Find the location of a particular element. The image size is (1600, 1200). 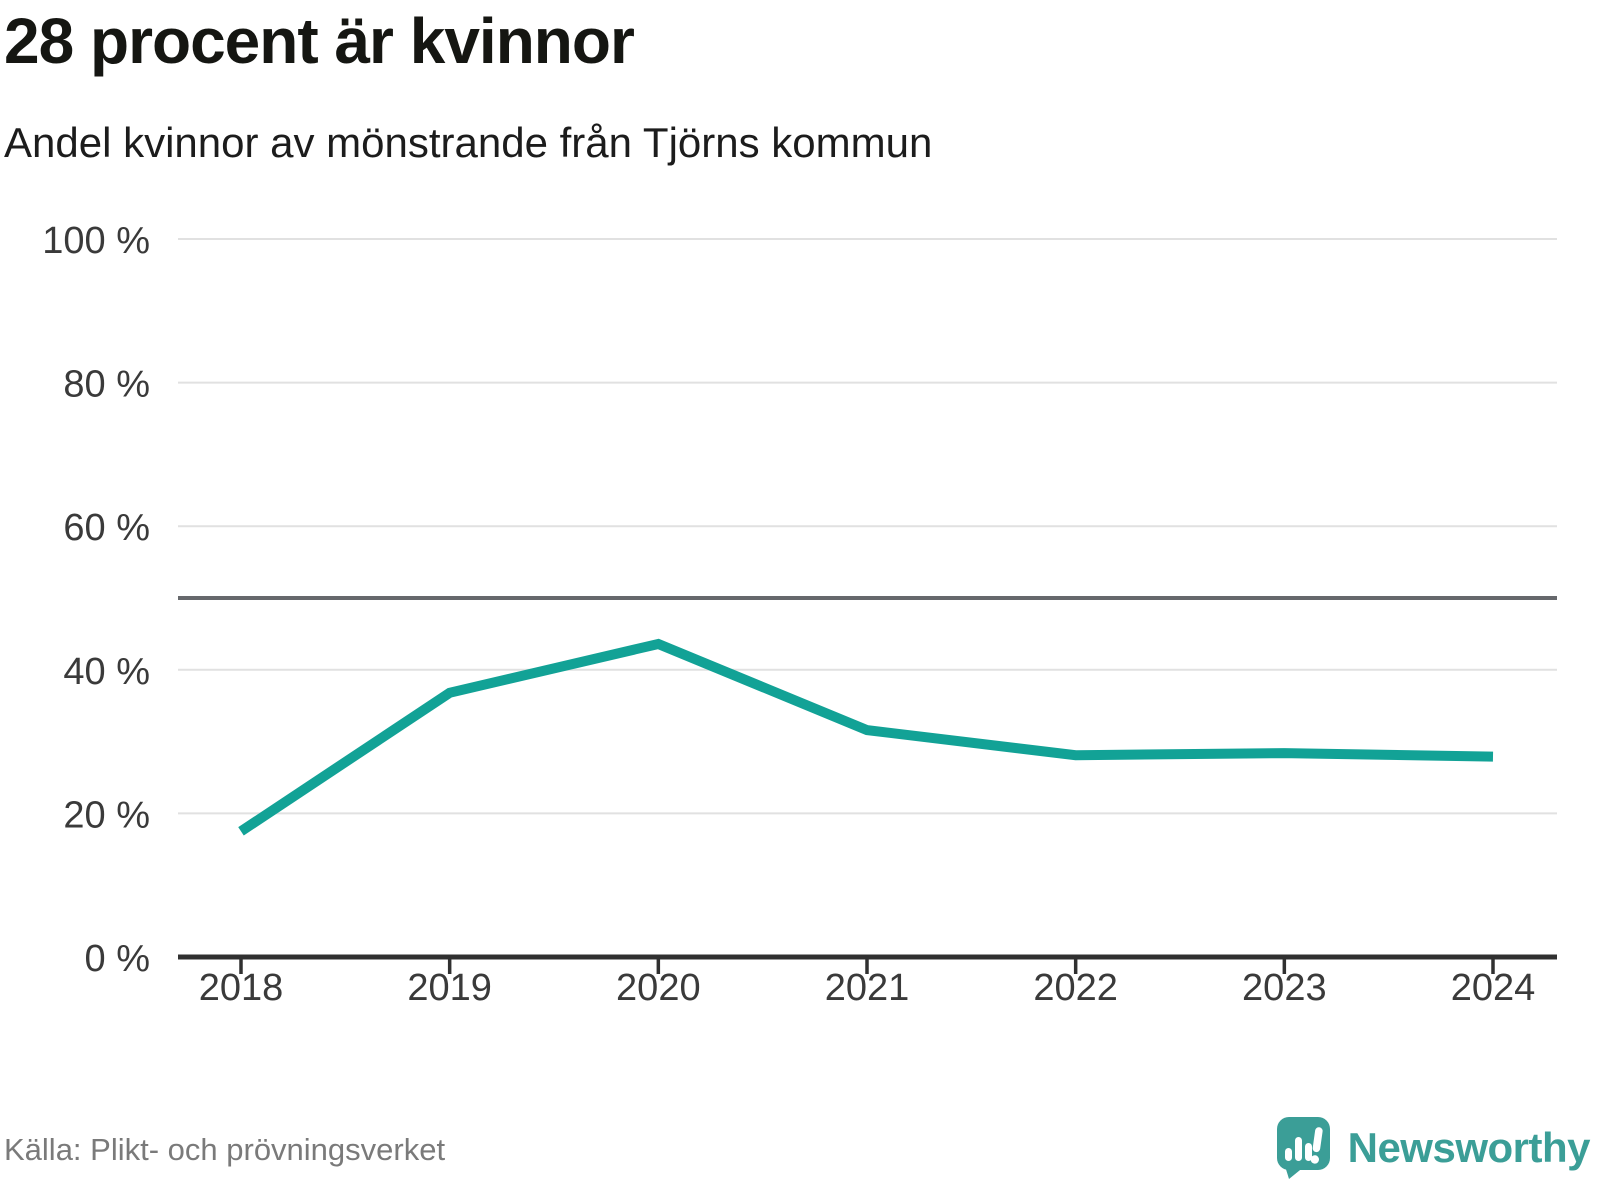

brand-name: Newsworthy is located at coordinates (1469, 1147).